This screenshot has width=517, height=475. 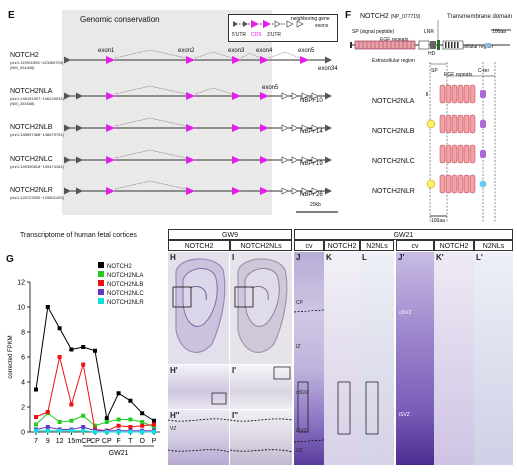 I want to click on legend-entry: NOTCH2NLB, so click(x=121, y=284).